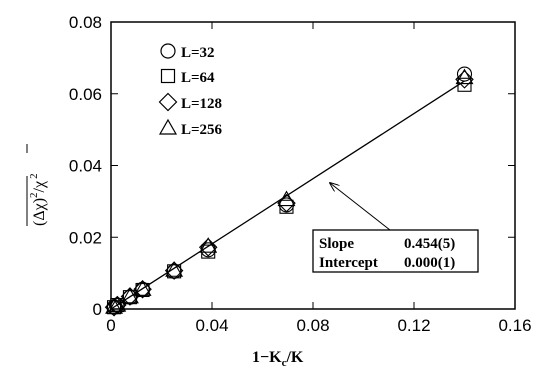  What do you see at coordinates (190, 90) in the screenshot?
I see `legend: L=32 L=64 L=128 L=256` at bounding box center [190, 90].